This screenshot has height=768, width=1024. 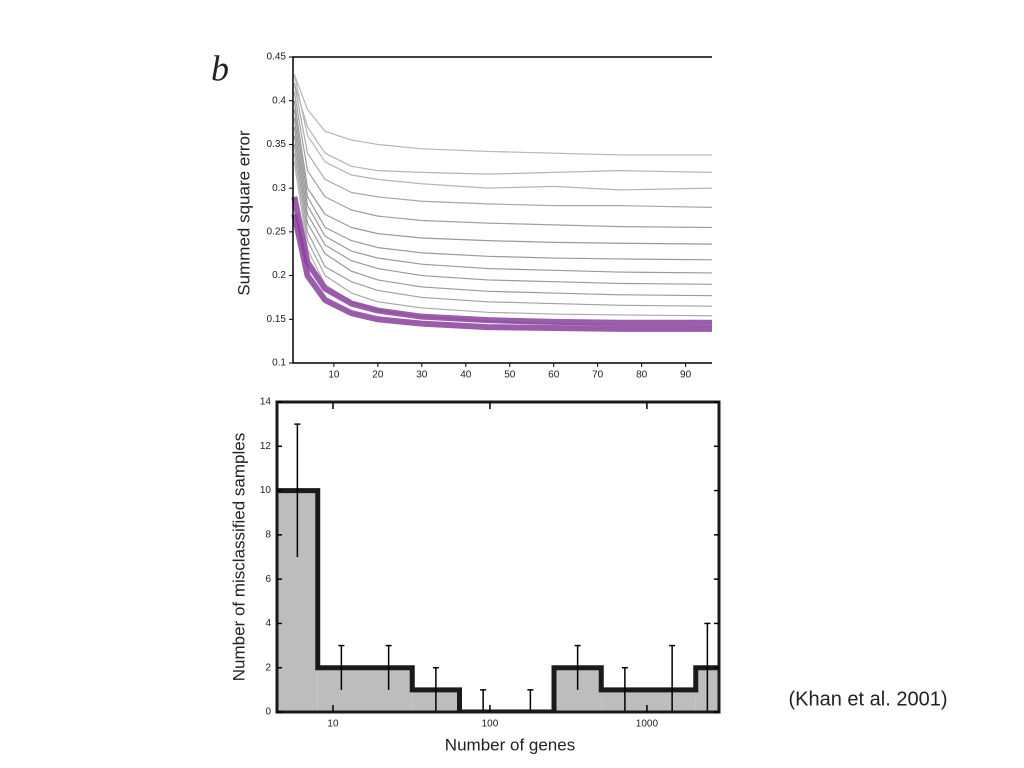 I want to click on y-tick-label: 0.25, so click(x=277, y=231).